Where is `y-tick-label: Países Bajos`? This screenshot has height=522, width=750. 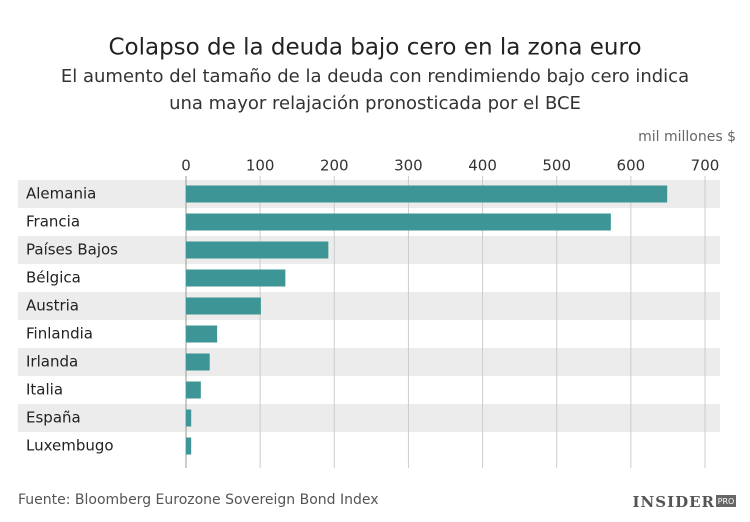
y-tick-label: Países Bajos is located at coordinates (72, 250).